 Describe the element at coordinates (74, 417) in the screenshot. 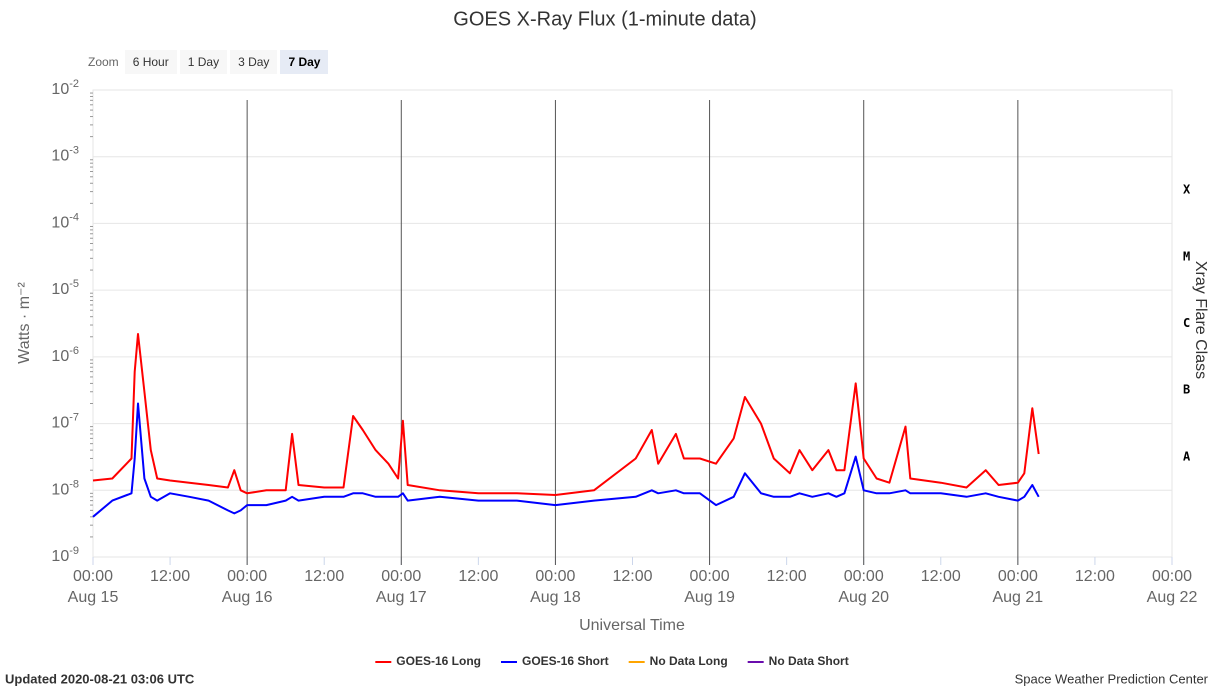

I see `y-tick-exp: -7` at that location.